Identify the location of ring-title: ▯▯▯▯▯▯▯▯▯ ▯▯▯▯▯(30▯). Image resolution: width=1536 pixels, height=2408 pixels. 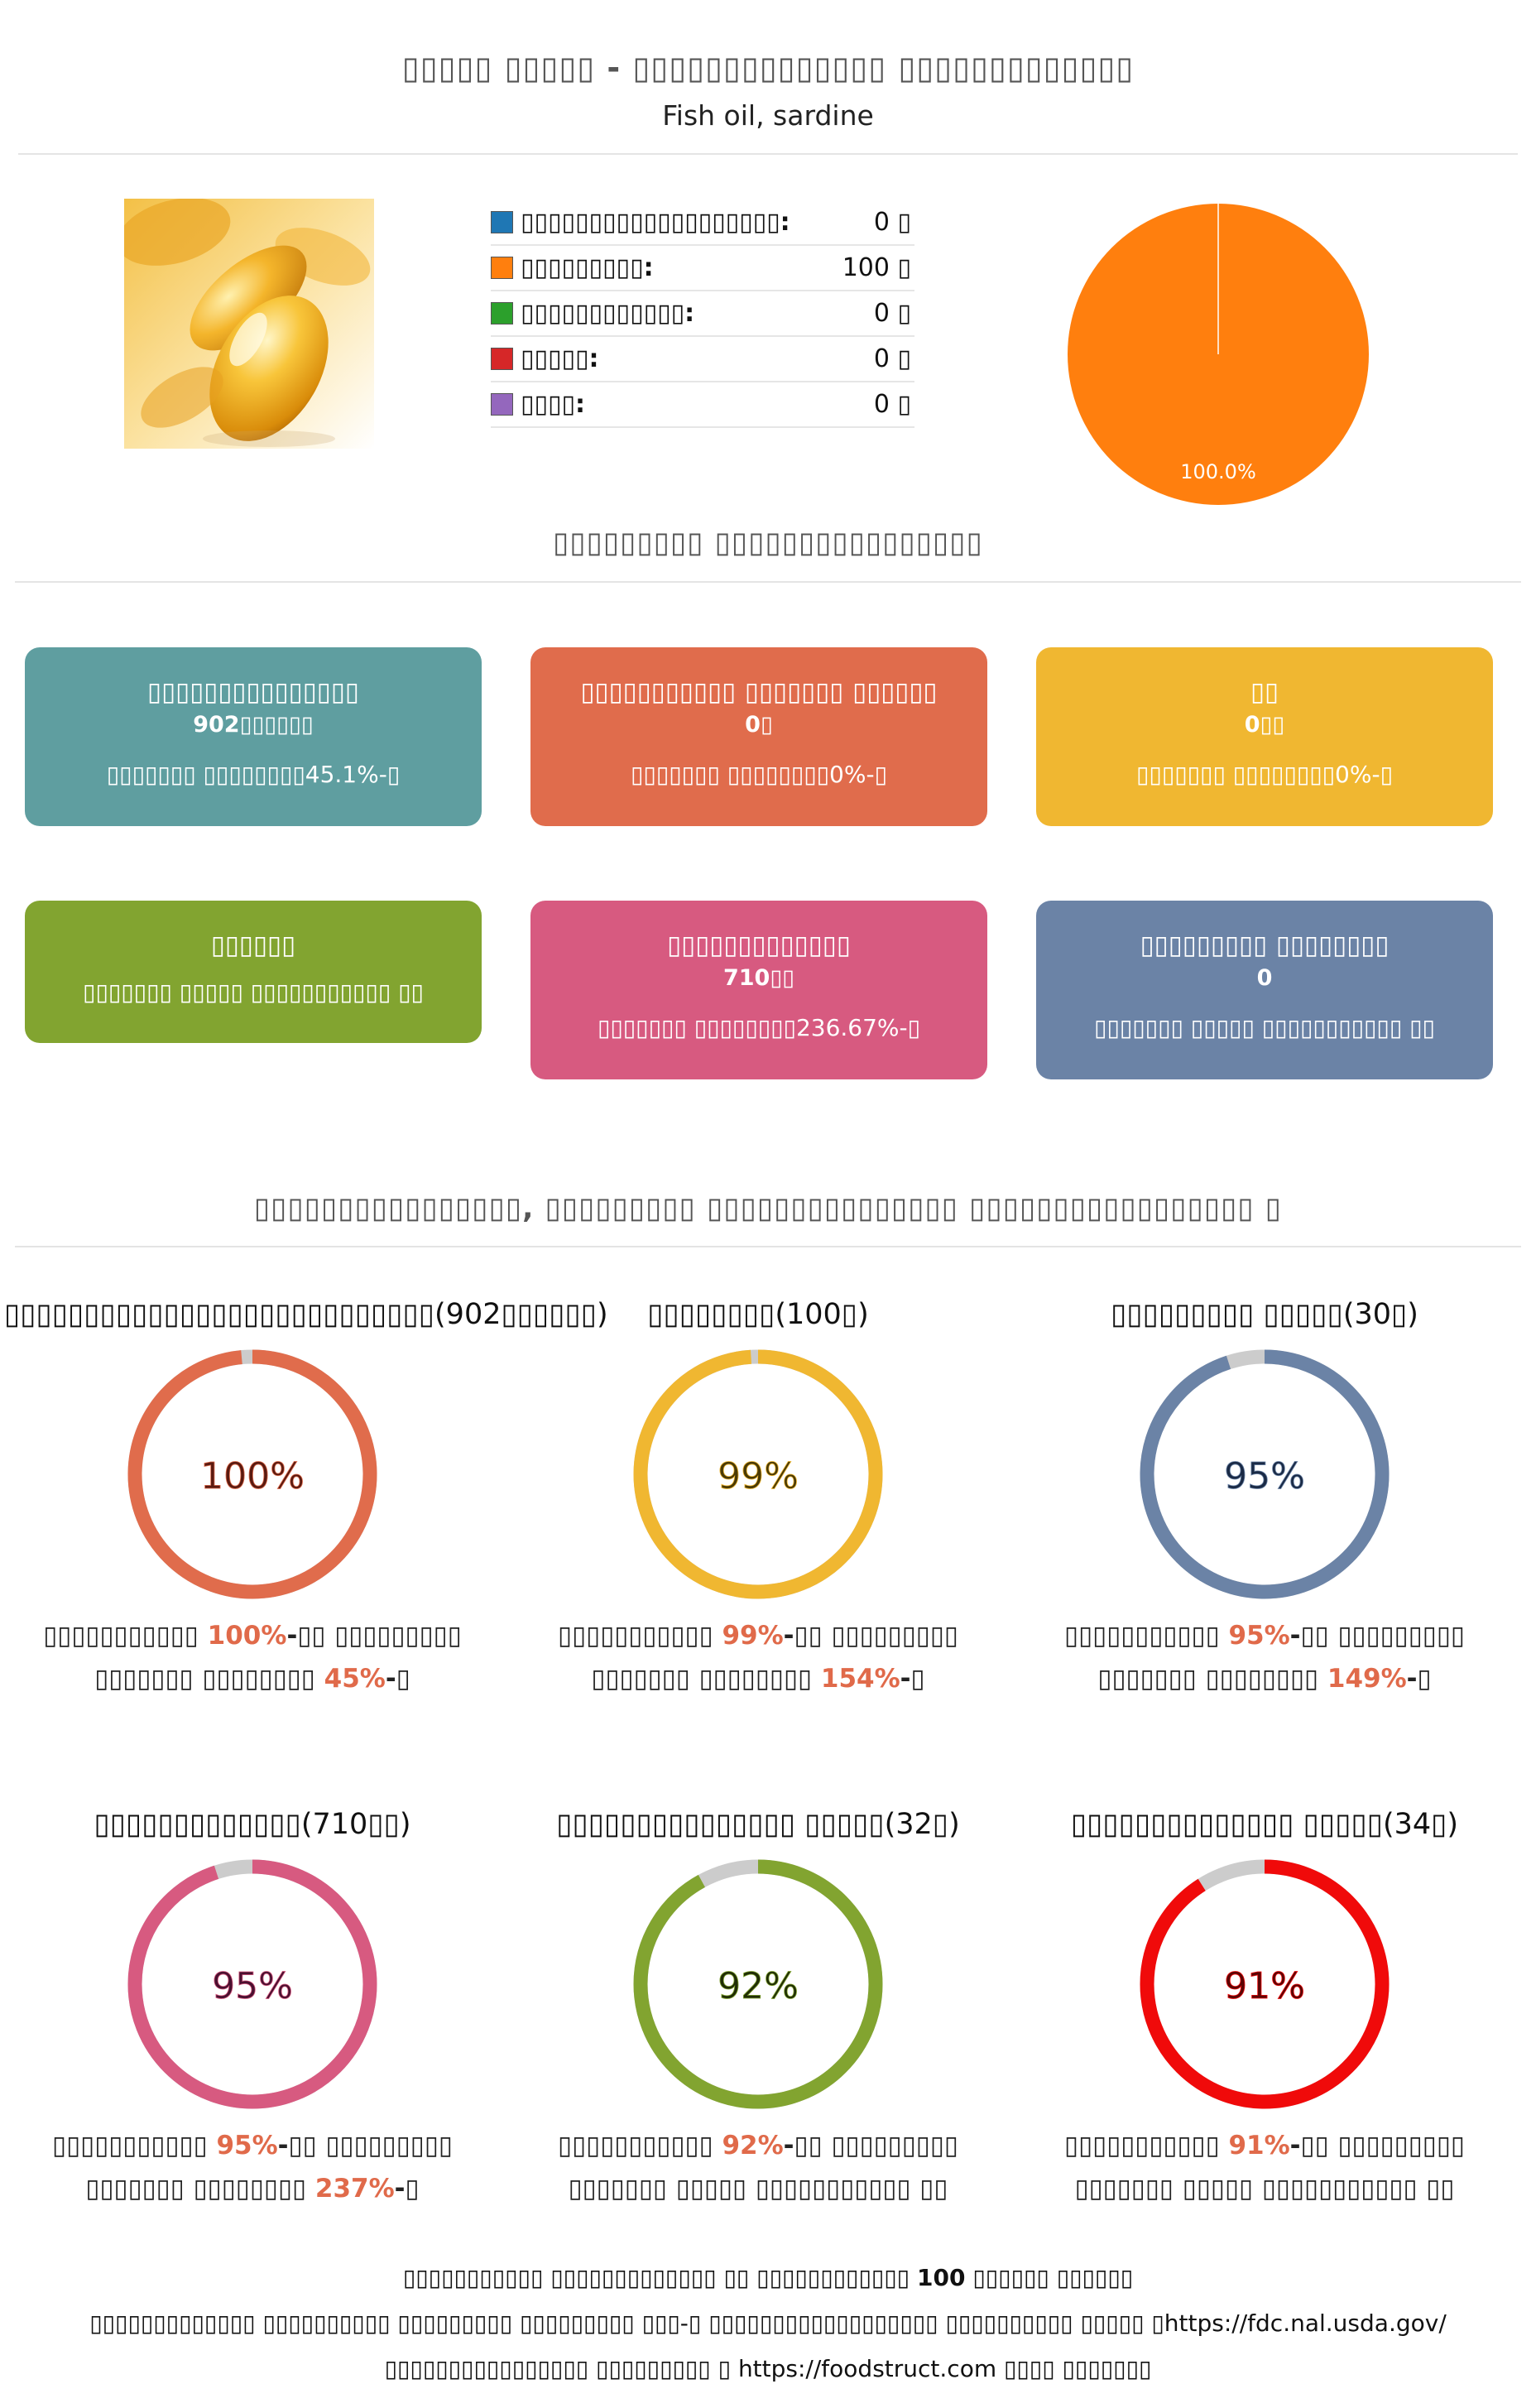
(1264, 1314).